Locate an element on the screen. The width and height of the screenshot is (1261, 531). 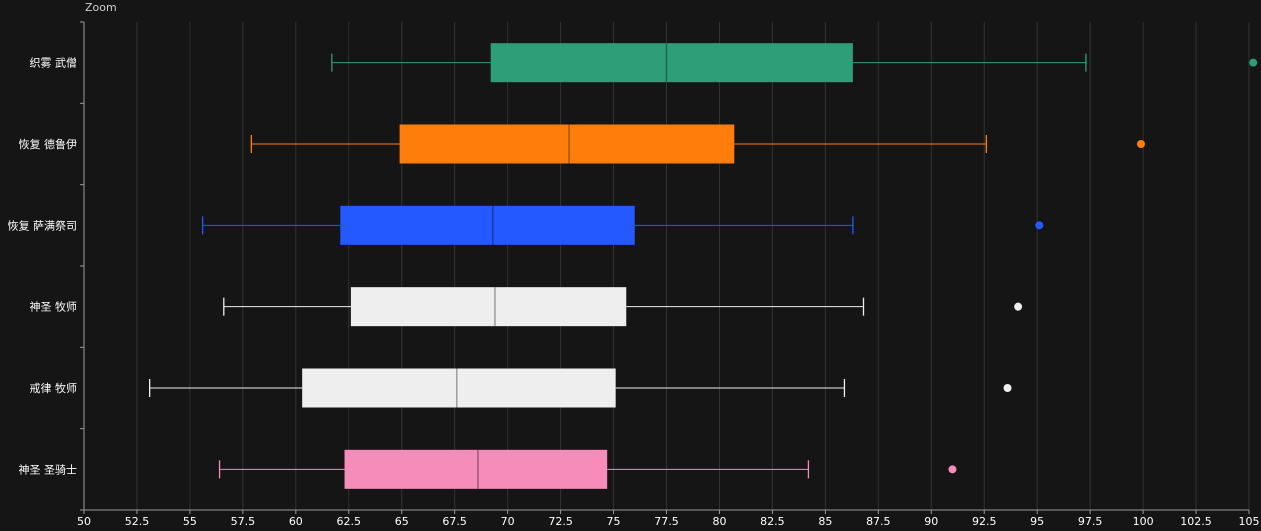
x-tick-label: 92.5 is located at coordinates (984, 521).